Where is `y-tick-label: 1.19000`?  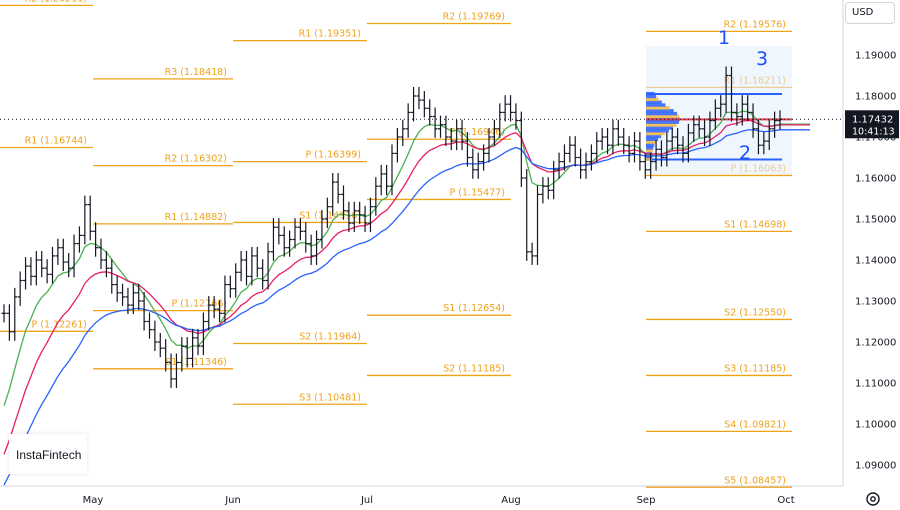
y-tick-label: 1.19000 is located at coordinates (875, 56).